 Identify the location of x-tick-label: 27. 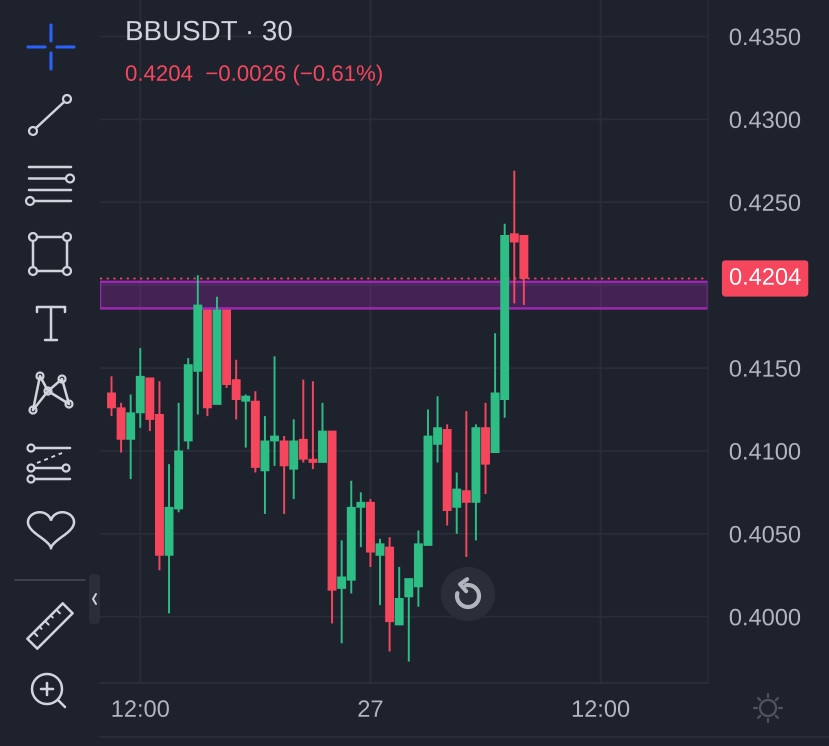
(370, 708).